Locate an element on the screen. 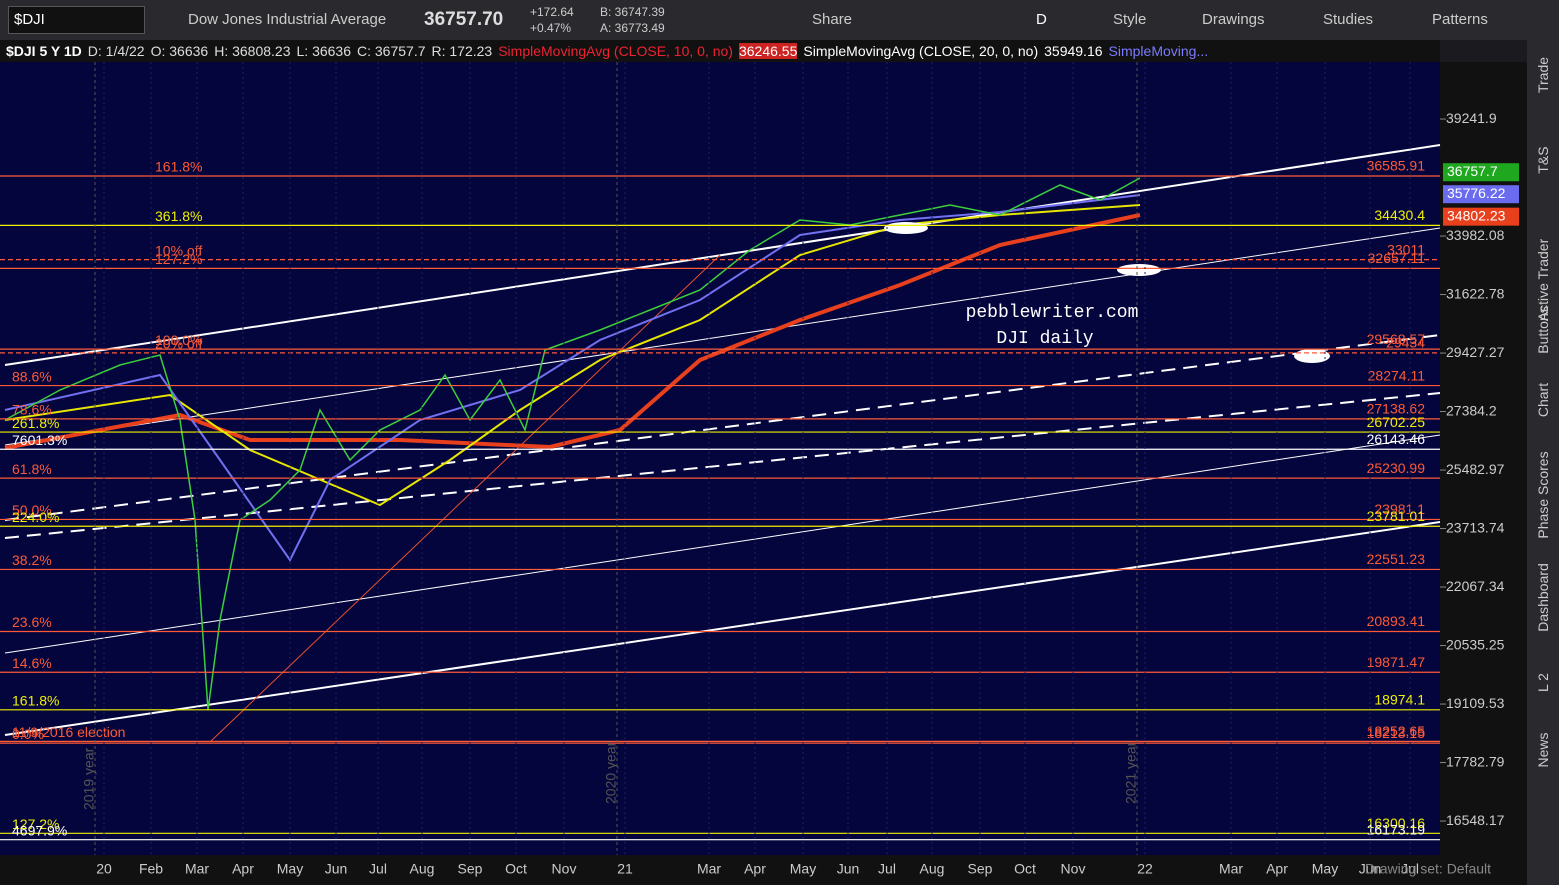 This screenshot has width=1559, height=885. info: 36246.55 is located at coordinates (768, 51).